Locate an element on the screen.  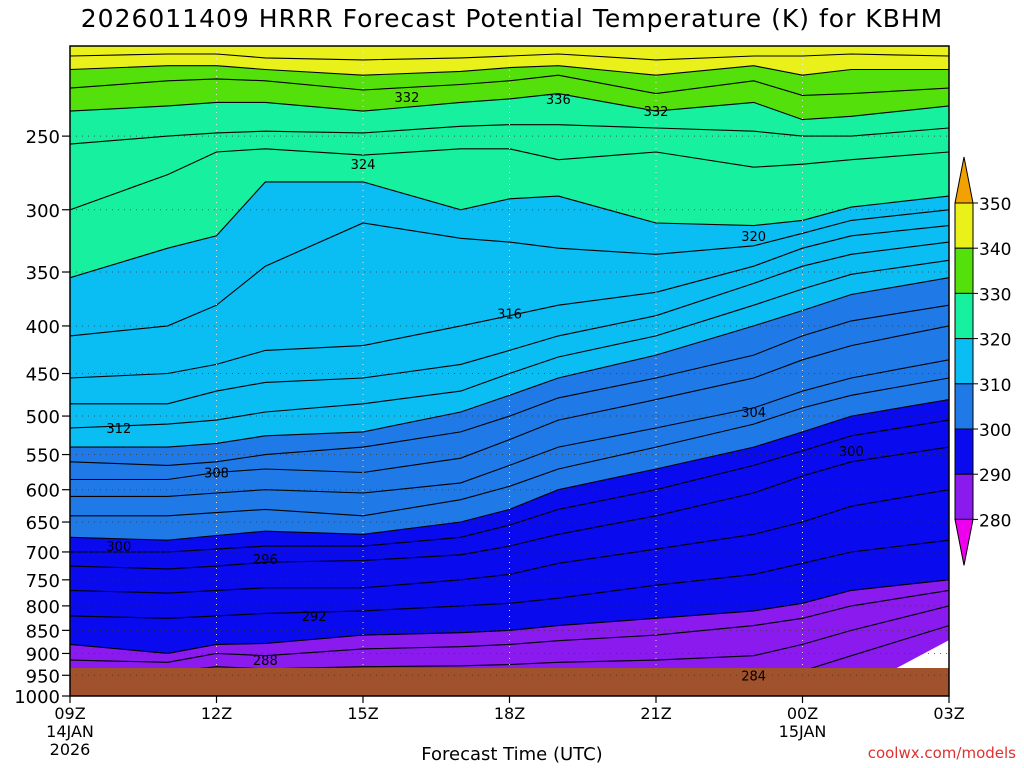
y-tick-label: 450 is located at coordinates (43, 375).